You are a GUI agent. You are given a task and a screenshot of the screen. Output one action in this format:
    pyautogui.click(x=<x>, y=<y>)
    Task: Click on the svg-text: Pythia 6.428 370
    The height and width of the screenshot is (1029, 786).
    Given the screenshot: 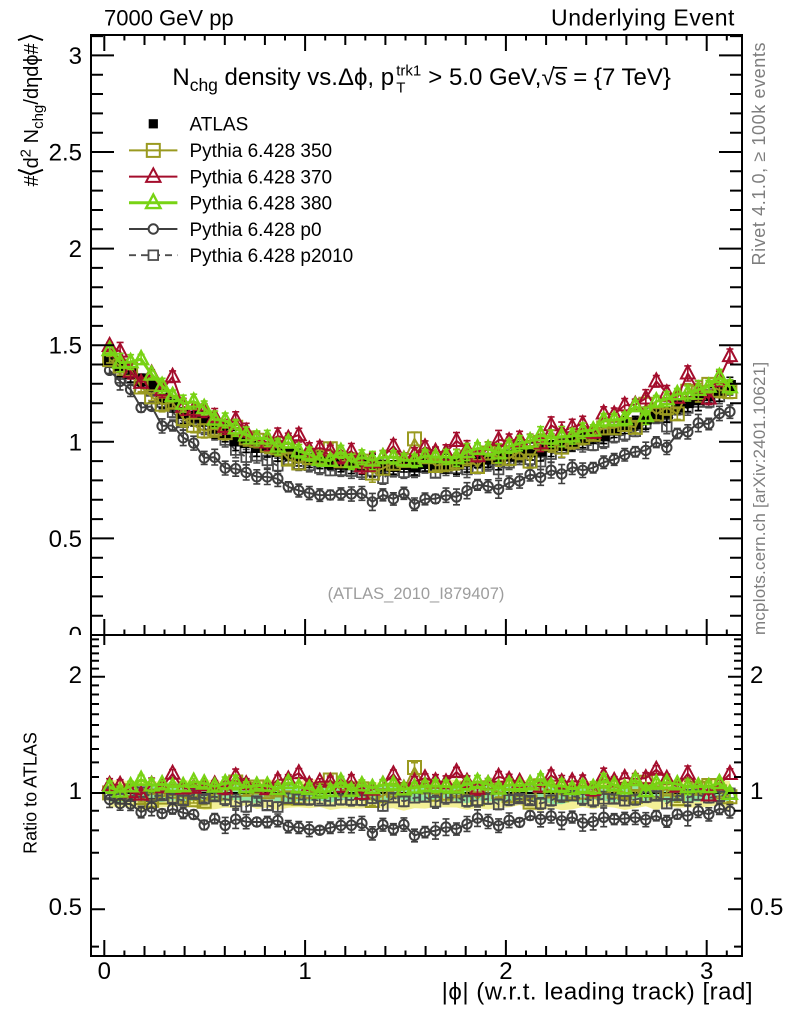 What is the action you would take?
    pyautogui.click(x=261, y=177)
    